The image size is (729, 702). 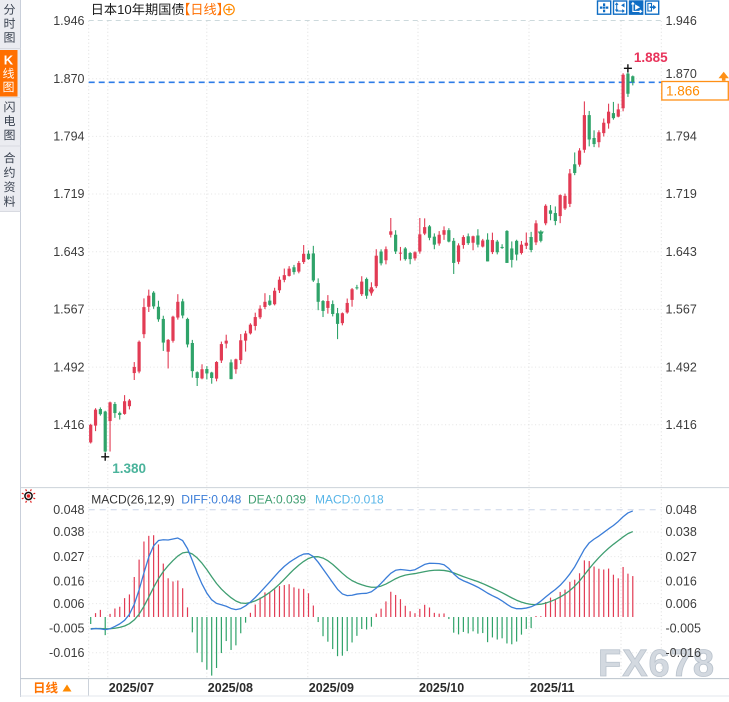 I want to click on svg-text: 1.866, so click(x=683, y=91).